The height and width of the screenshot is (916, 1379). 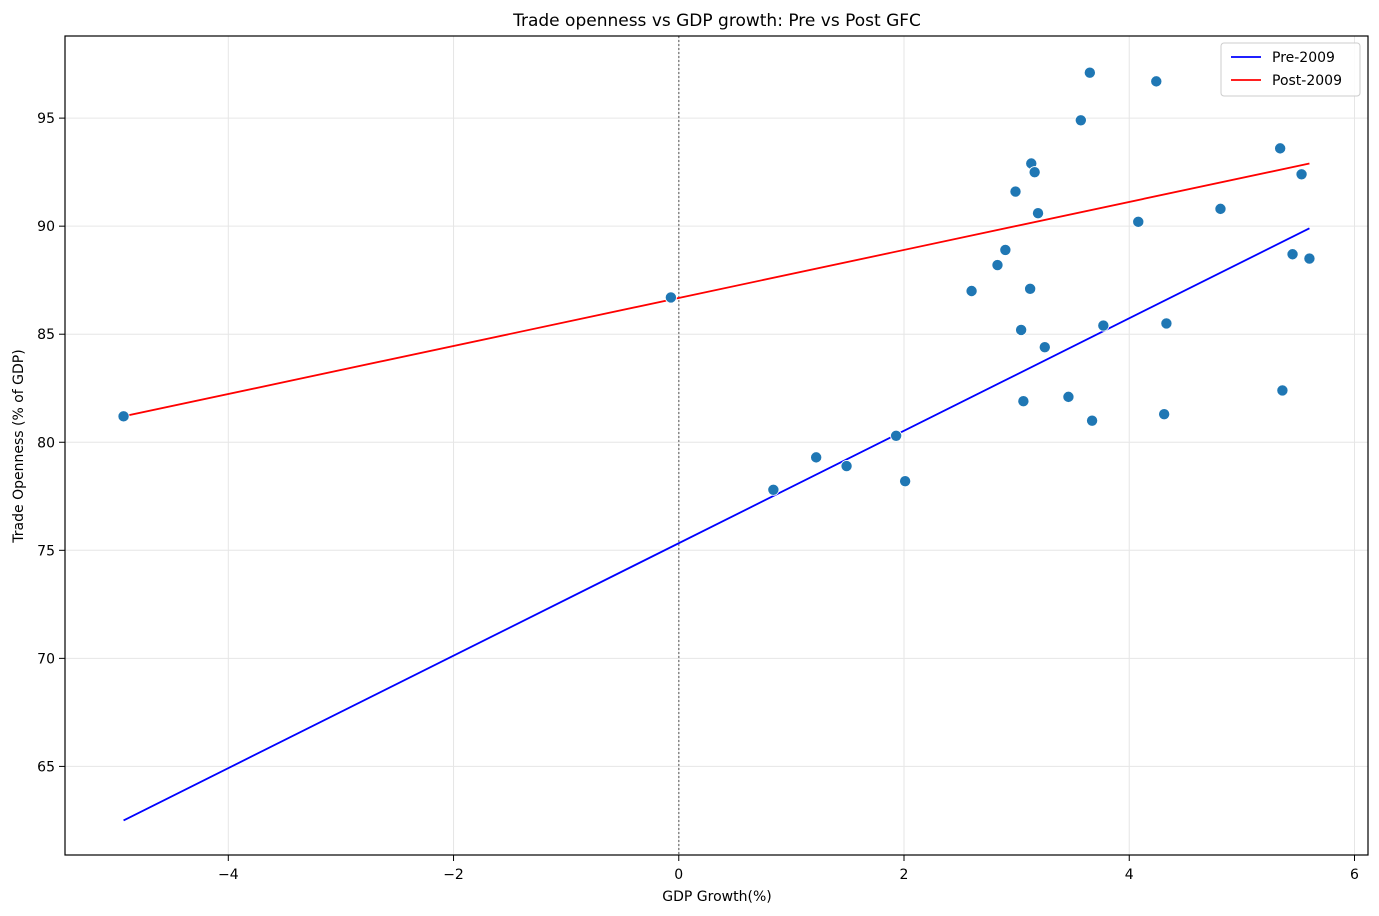 What do you see at coordinates (453, 875) in the screenshot?
I see `x-tick-label: −2` at bounding box center [453, 875].